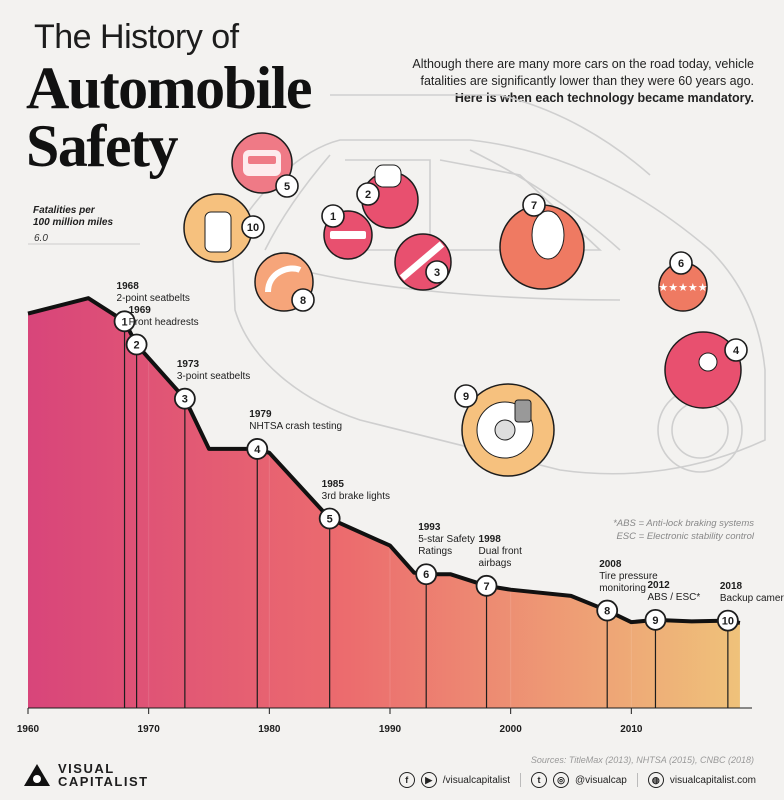 The image size is (784, 800). I want to click on event-year: 1979, so click(260, 414).